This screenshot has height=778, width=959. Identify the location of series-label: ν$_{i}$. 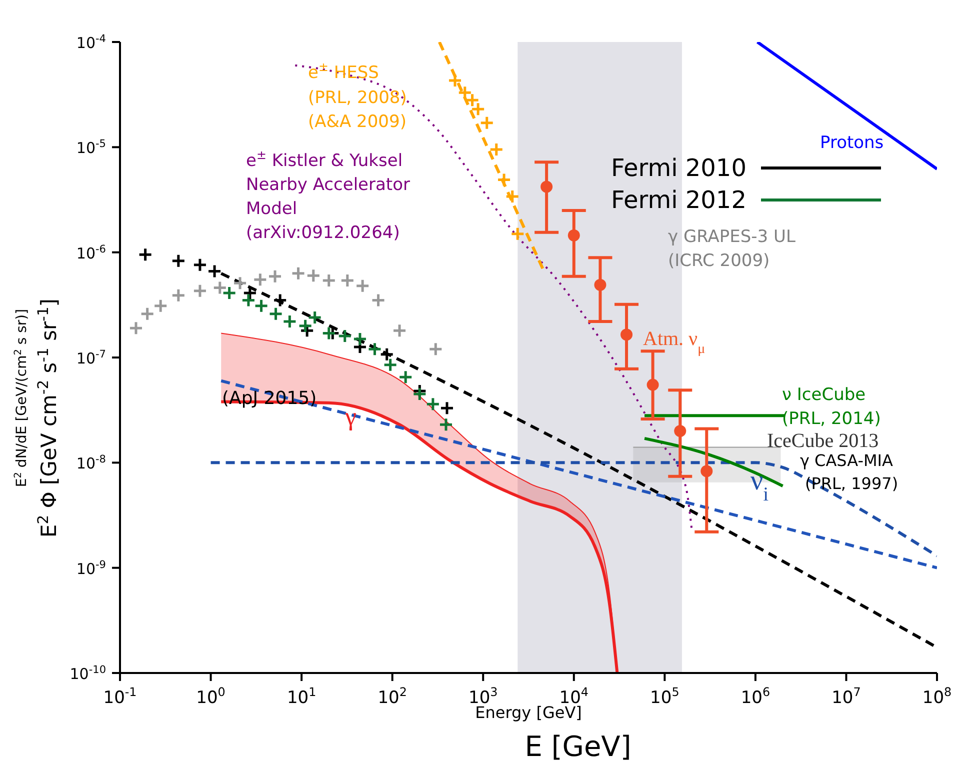
(760, 486).